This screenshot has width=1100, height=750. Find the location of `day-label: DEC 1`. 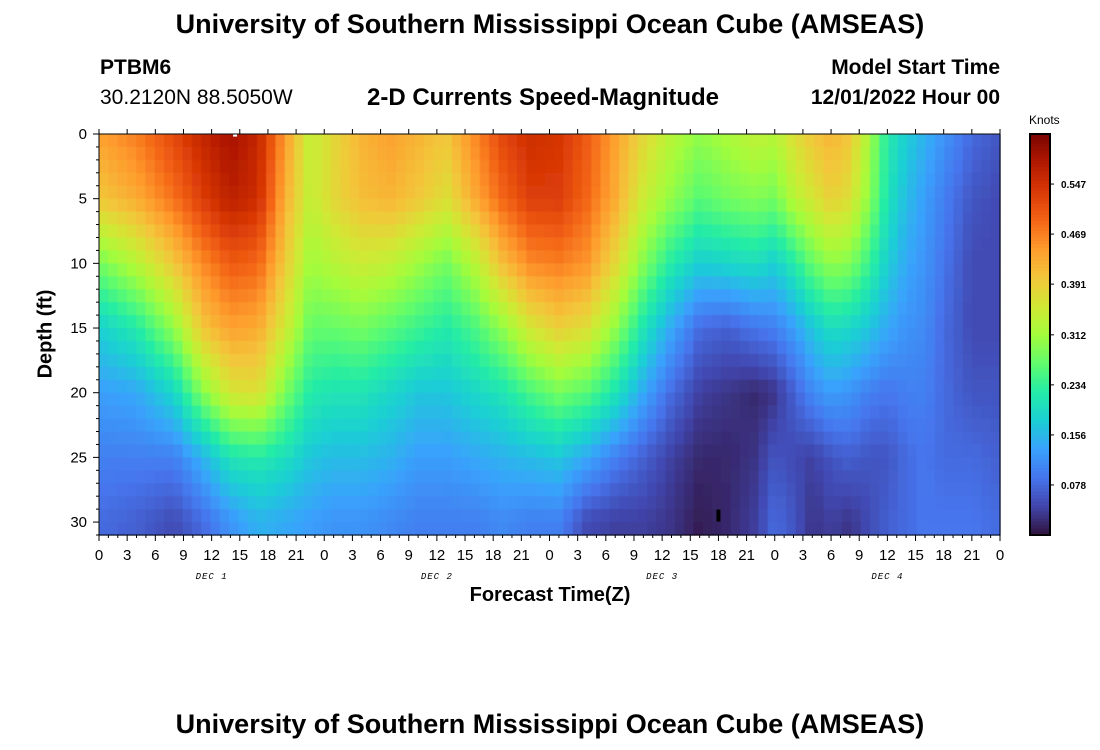

day-label: DEC 1 is located at coordinates (212, 577).